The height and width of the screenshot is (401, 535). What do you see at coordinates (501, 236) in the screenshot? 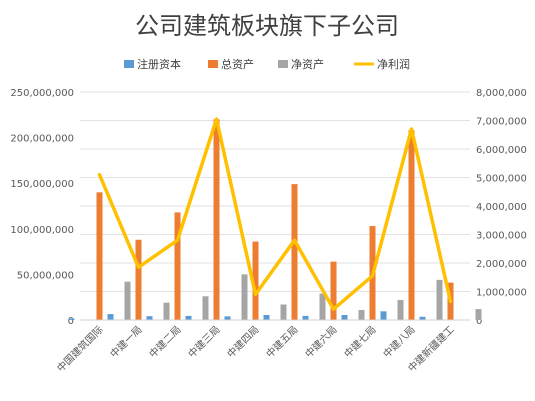
I see `right-tick-label: 3,000,000` at bounding box center [501, 236].